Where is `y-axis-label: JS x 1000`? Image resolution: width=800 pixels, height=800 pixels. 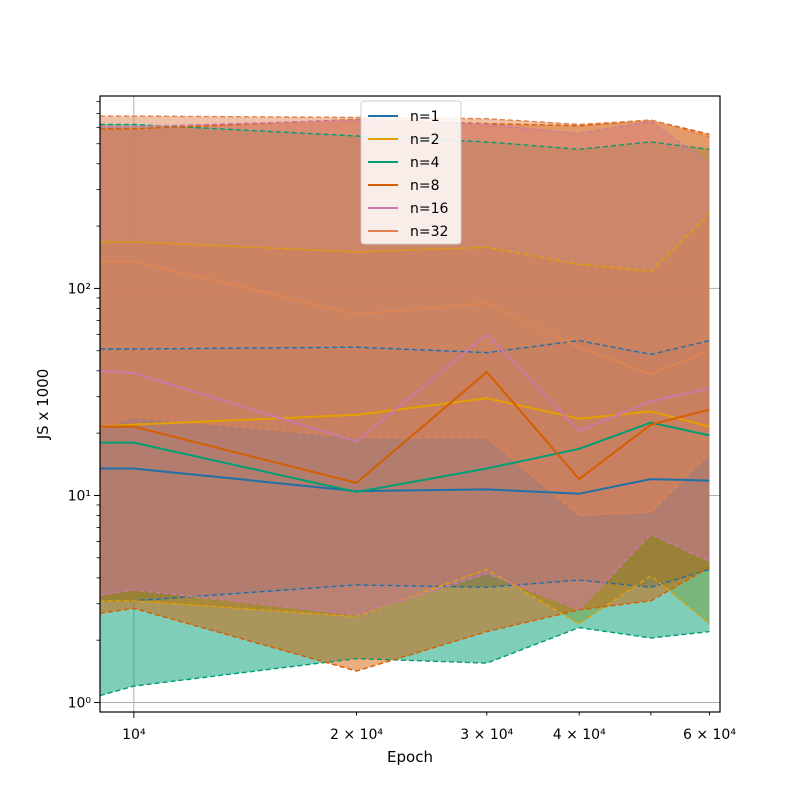
y-axis-label: JS x 1000 is located at coordinates (43, 405).